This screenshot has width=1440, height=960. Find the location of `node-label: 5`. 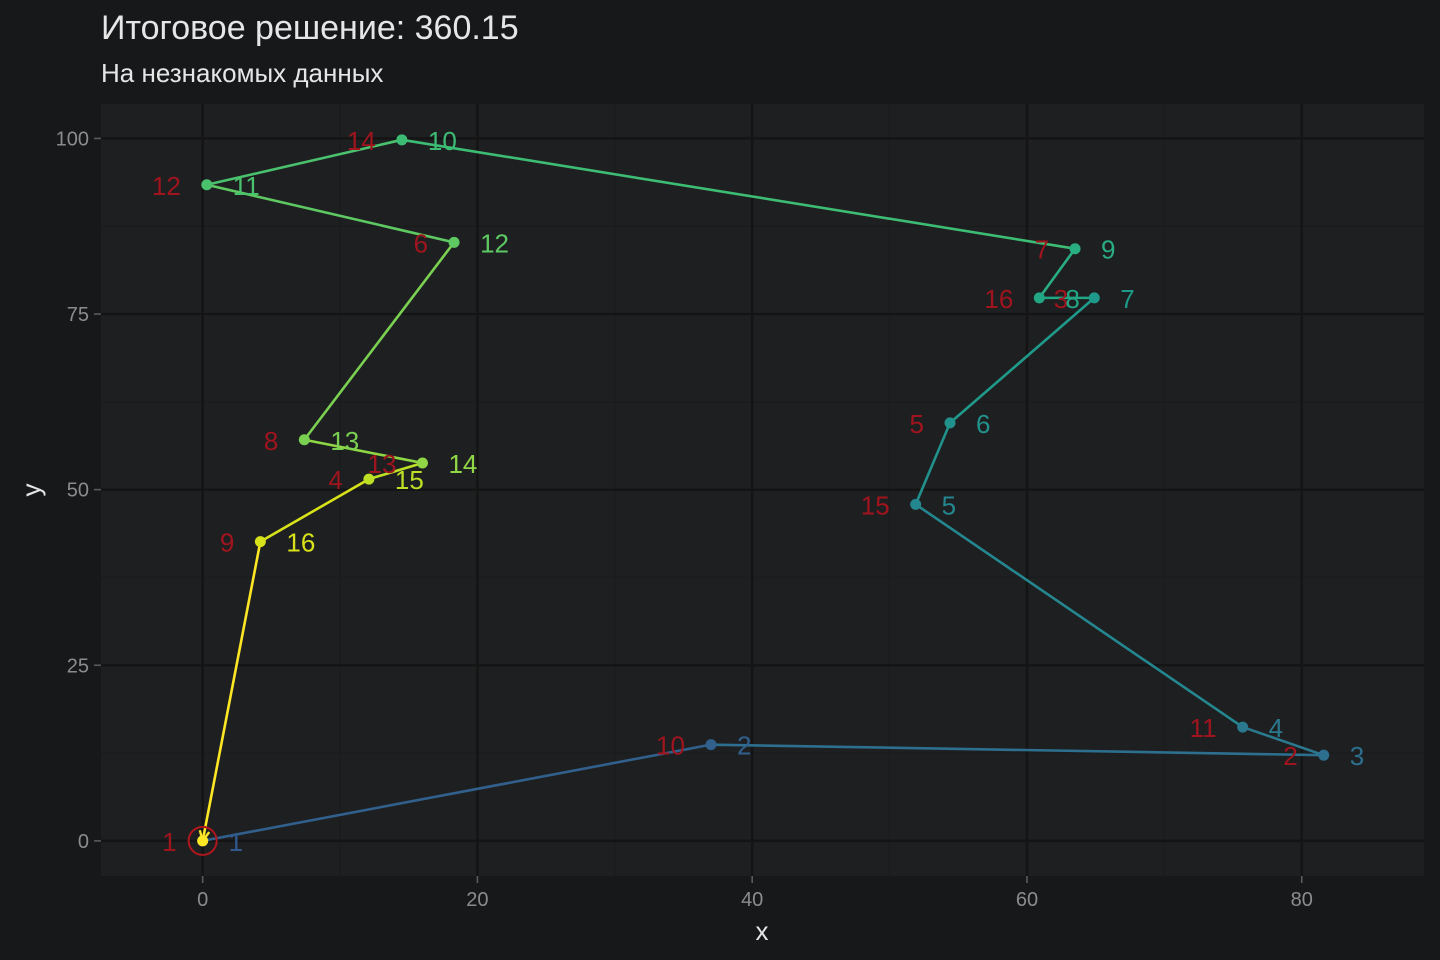

node-label: 5 is located at coordinates (917, 424).